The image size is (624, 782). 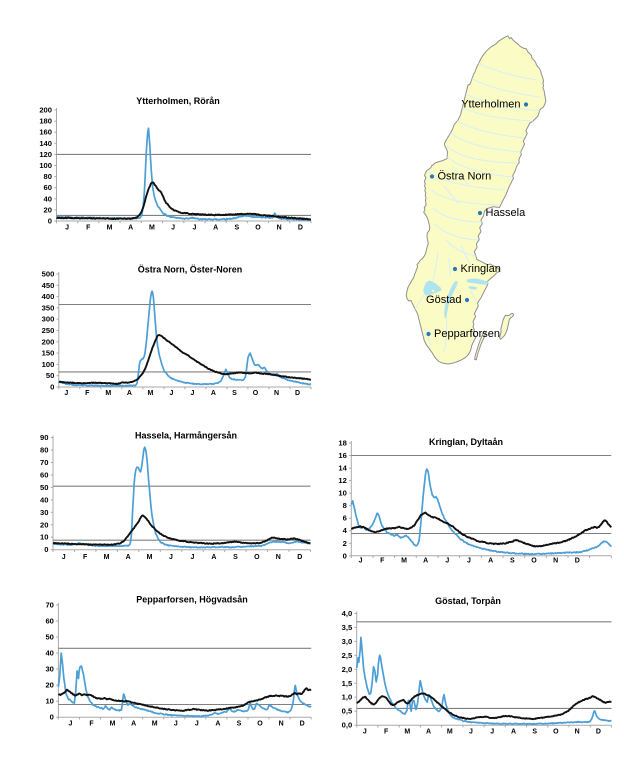 I want to click on svg-text: 180, so click(x=45, y=121).